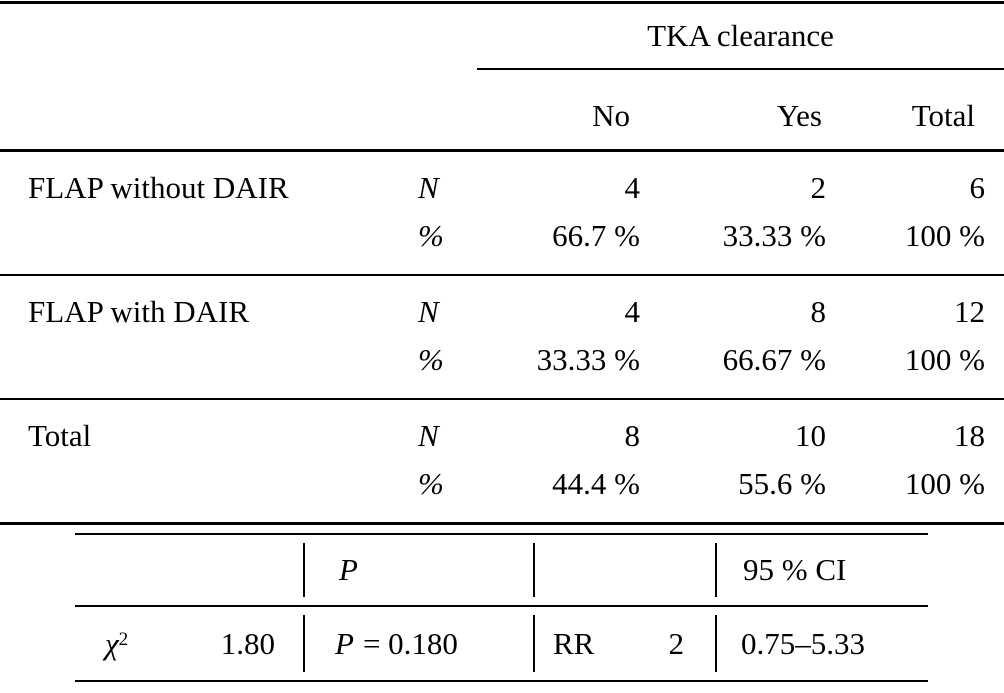 This screenshot has height=693, width=1004. I want to click on column-header-total: Total, so click(943, 115).